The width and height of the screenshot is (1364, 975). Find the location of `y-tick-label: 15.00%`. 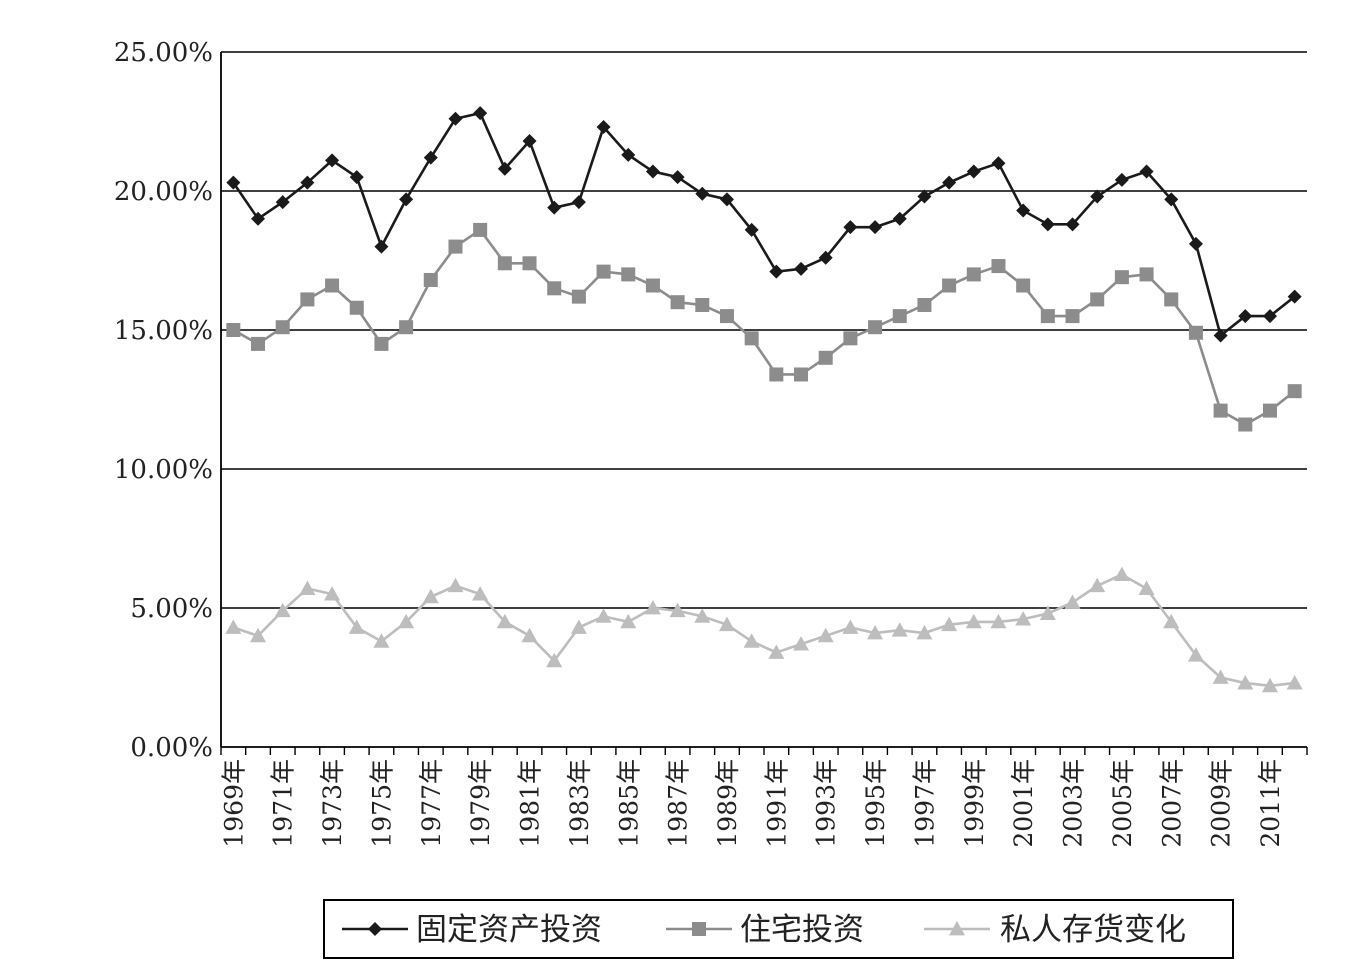

y-tick-label: 15.00% is located at coordinates (163, 331).